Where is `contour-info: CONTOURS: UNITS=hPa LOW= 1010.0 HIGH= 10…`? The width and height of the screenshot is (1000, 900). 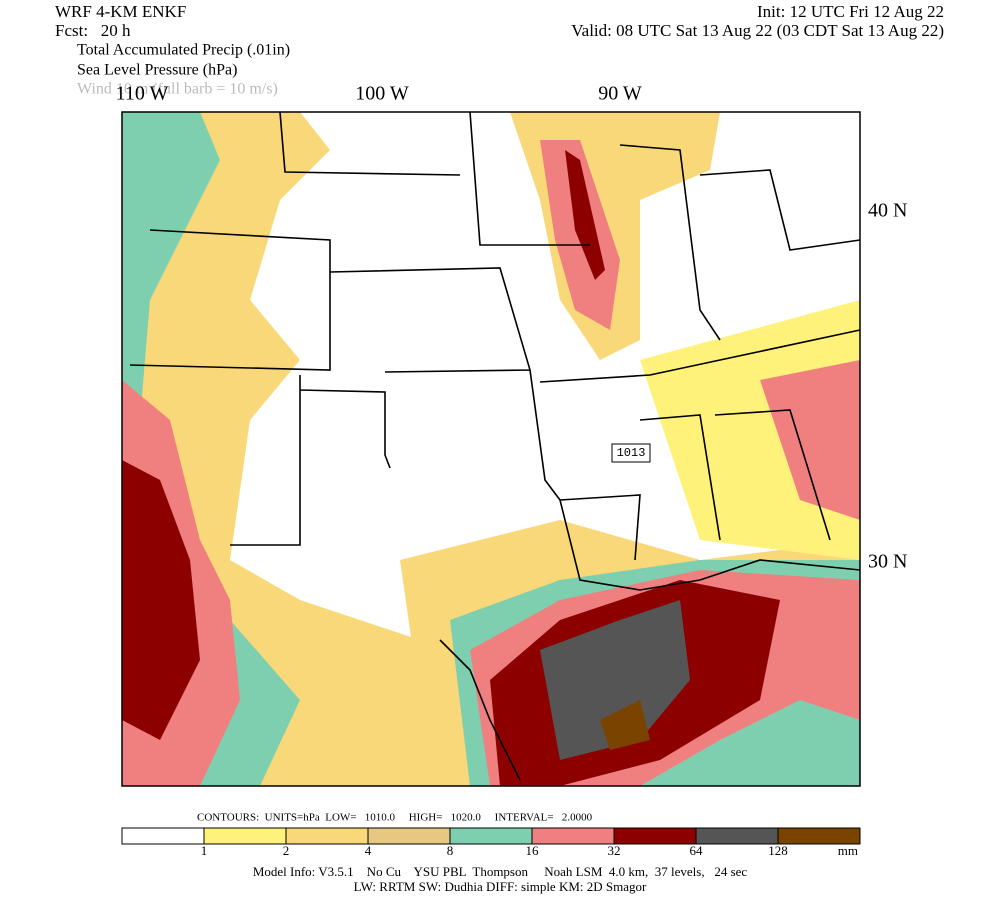 contour-info: CONTOURS: UNITS=hPa LOW= 1010.0 HIGH= 10… is located at coordinates (395, 818).